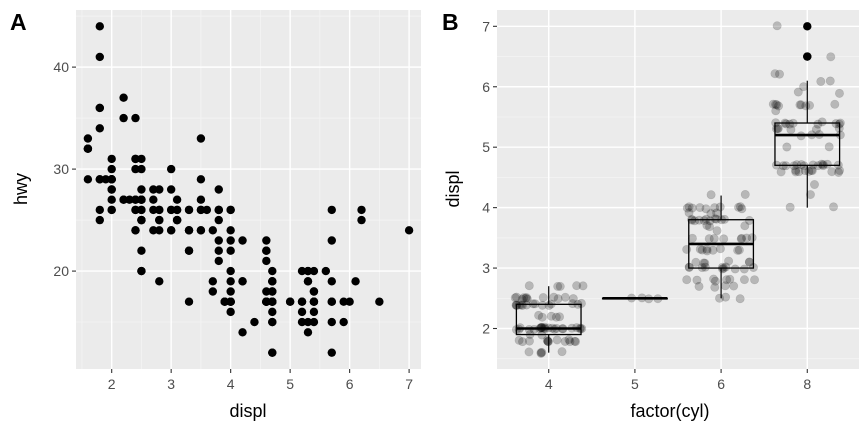 The width and height of the screenshot is (864, 432). I want to click on panel-a-x-tick-label: 7, so click(409, 384).